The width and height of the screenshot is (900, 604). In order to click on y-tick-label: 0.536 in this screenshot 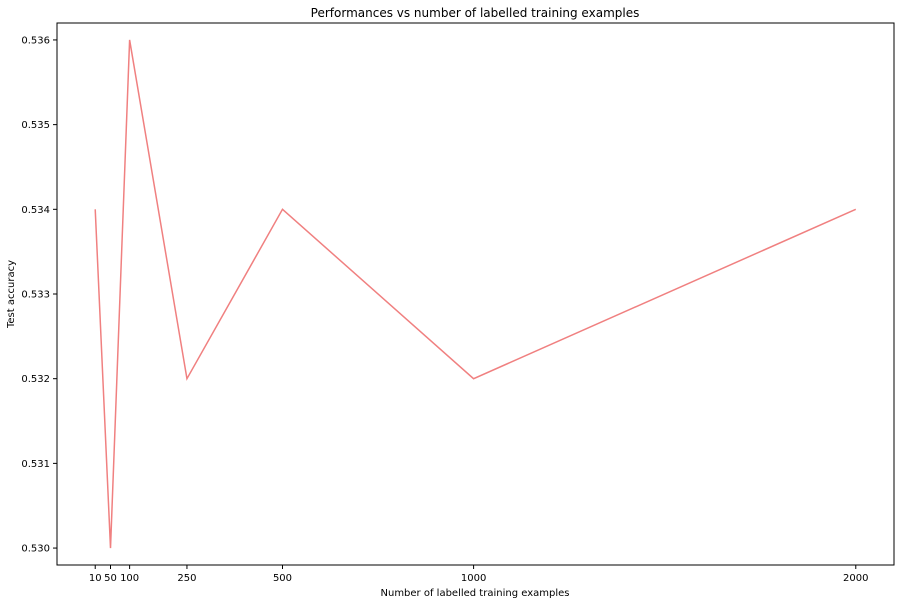, I will do `click(35, 40)`.